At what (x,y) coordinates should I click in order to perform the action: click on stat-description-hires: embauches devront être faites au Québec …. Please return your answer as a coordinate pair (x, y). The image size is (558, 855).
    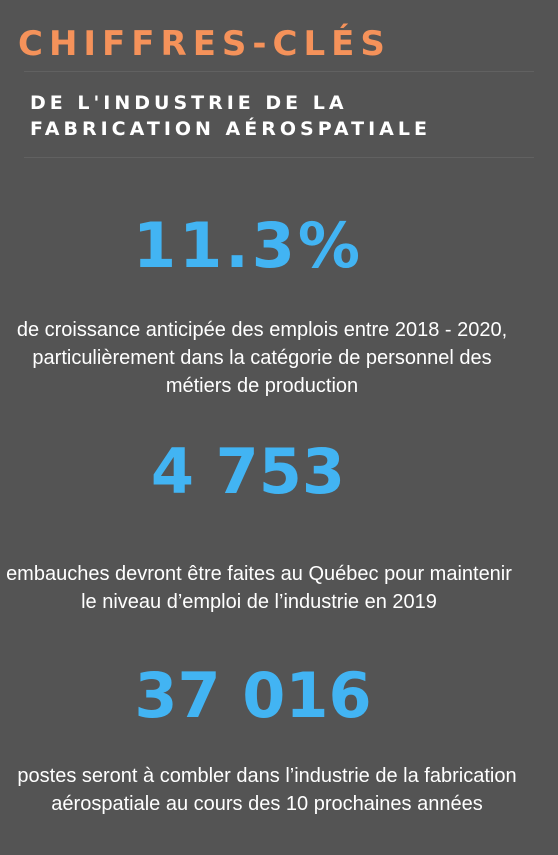
    Looking at the image, I should click on (259, 588).